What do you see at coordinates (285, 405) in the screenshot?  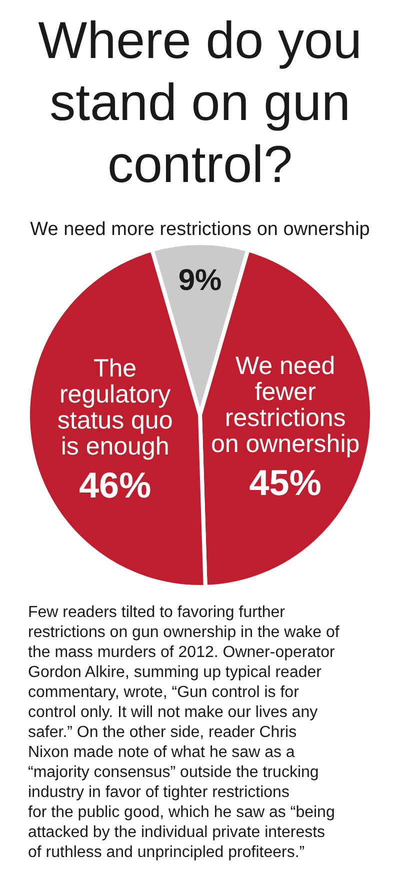 I see `slice-label: We need fewer restrictions on ownership` at bounding box center [285, 405].